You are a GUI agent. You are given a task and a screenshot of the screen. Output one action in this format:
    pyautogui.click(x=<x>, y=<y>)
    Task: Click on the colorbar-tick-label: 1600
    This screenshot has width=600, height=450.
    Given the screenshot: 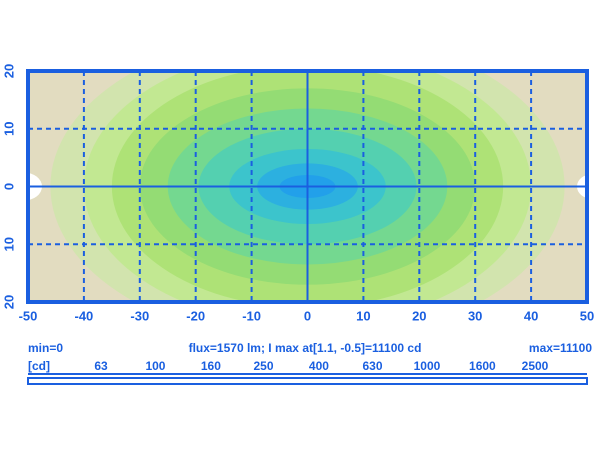 What is the action you would take?
    pyautogui.click(x=482, y=366)
    